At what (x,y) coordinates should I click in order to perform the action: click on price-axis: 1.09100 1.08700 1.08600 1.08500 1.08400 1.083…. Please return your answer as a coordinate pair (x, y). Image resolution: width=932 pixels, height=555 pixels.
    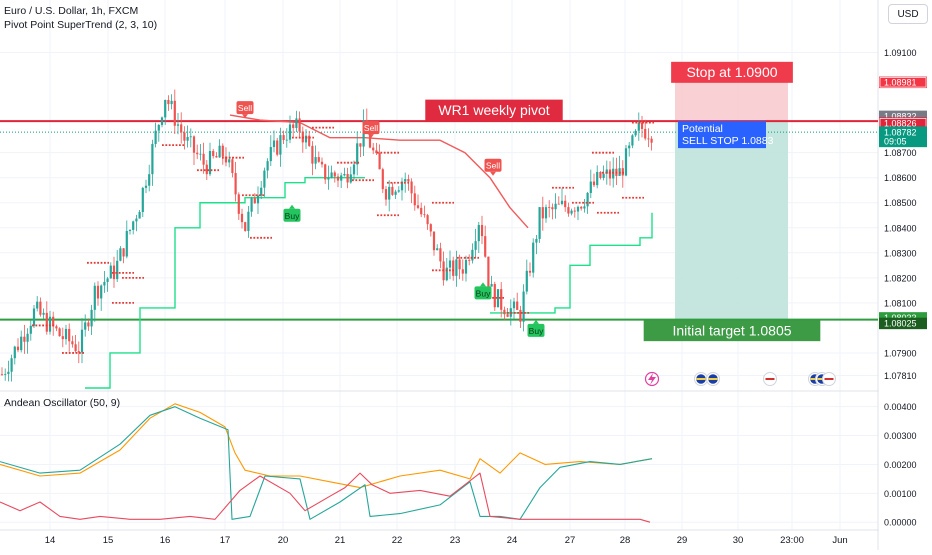
    Looking at the image, I should click on (905, 275).